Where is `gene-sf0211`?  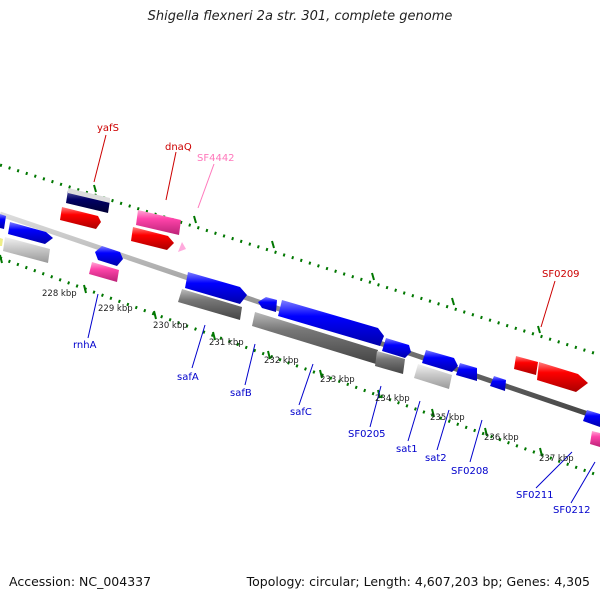 gene-sf0211 is located at coordinates (591, 418).